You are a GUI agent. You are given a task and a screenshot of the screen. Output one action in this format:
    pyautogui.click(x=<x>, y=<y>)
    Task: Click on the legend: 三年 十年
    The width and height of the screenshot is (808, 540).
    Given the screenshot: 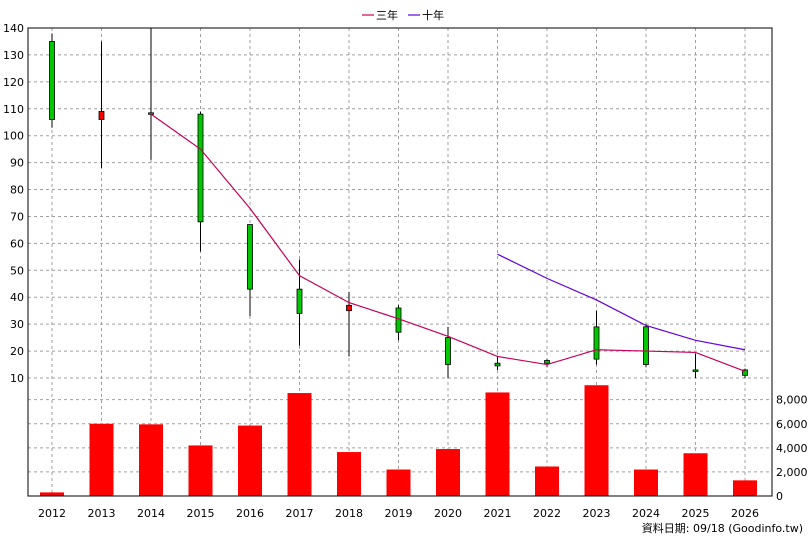 What is the action you would take?
    pyautogui.click(x=403, y=15)
    